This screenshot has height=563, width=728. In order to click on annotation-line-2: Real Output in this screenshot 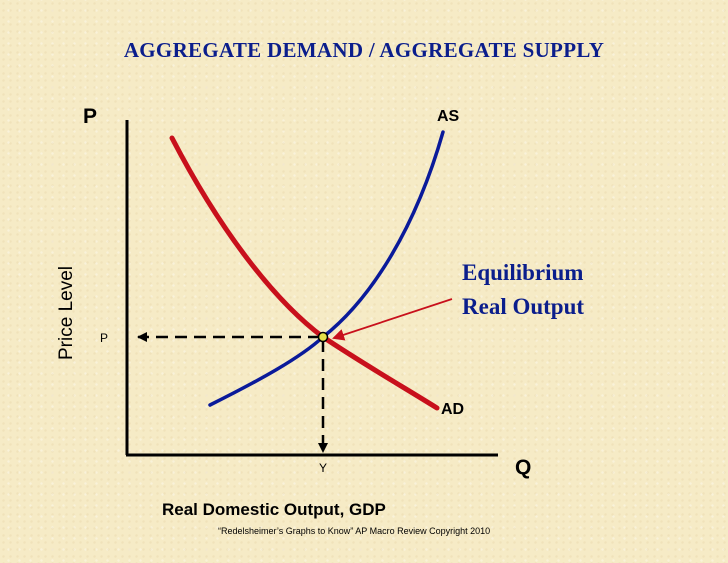, I will do `click(523, 306)`.